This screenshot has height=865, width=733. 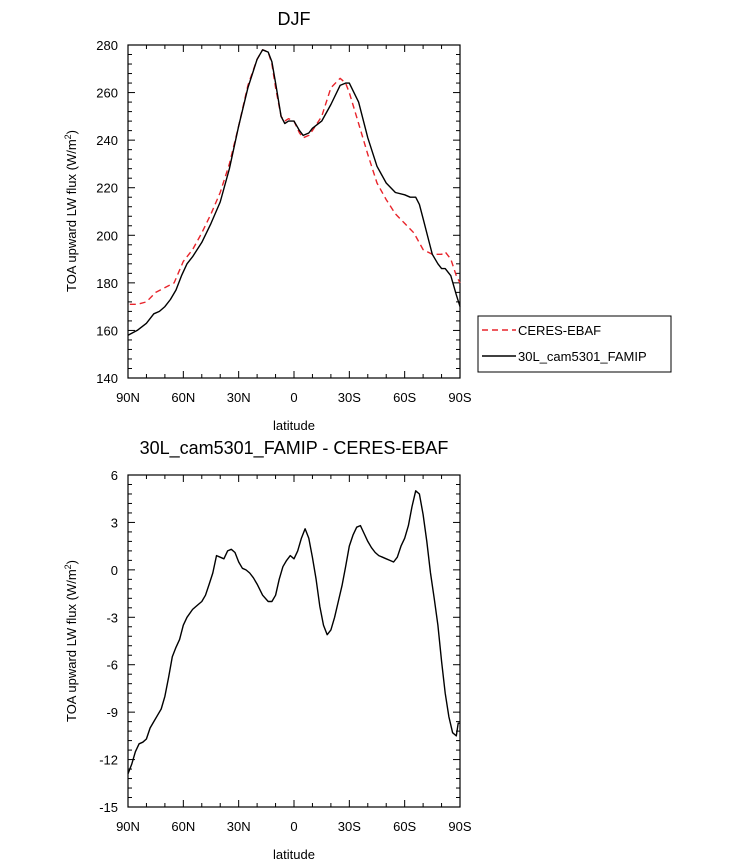 I want to click on legend: CERES-EBAF 30L_cam5301_FAMIP, so click(x=574, y=344).